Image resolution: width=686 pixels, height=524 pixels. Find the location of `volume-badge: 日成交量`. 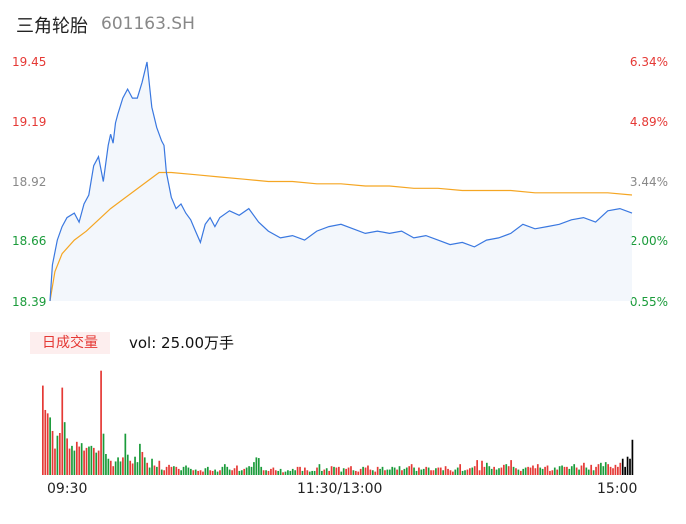

volume-badge: 日成交量 is located at coordinates (70, 343).